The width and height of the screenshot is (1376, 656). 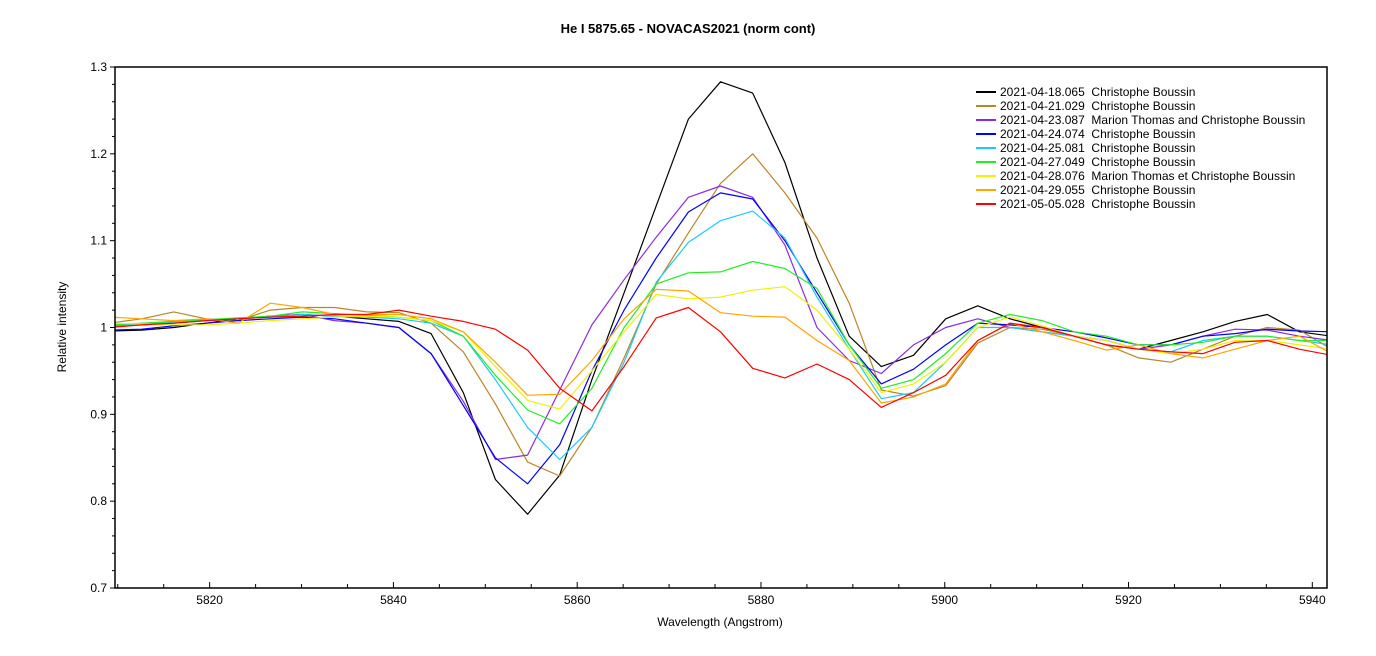 What do you see at coordinates (1312, 600) in the screenshot?
I see `x-tick-label: 5940` at bounding box center [1312, 600].